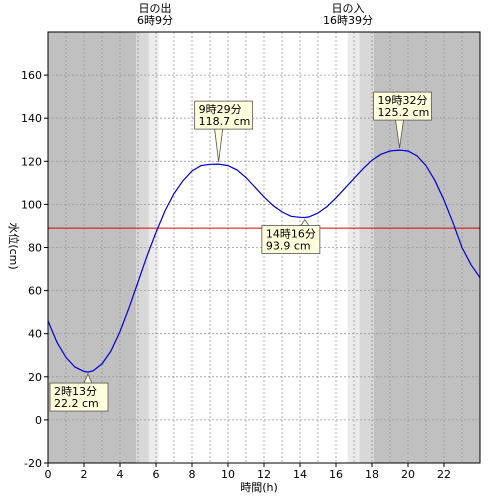  I want to click on y-tick-label: 20, so click(35, 377).